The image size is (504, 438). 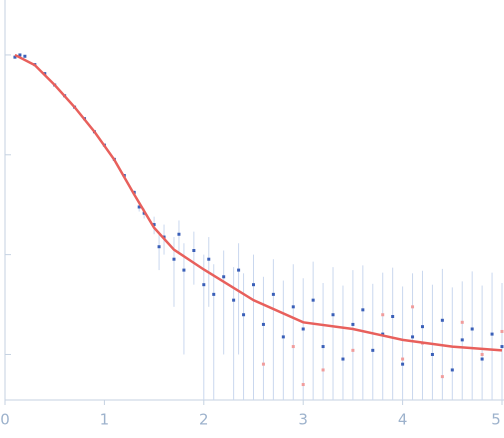 What do you see at coordinates (204, 420) in the screenshot?
I see `x-tick-label: 2` at bounding box center [204, 420].